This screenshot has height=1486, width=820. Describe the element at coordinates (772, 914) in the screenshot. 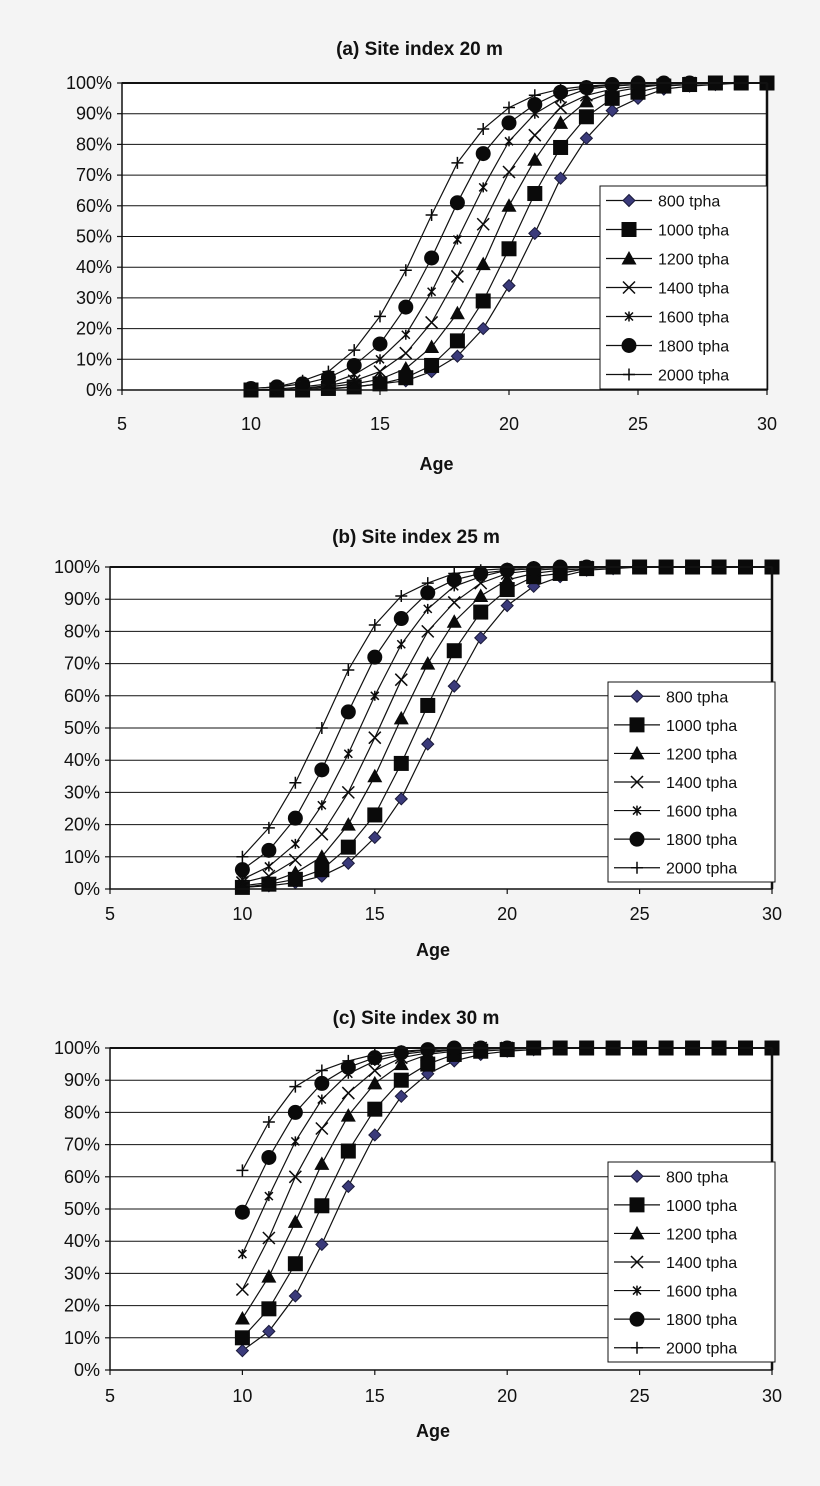

I see `x-tick-label: 30` at that location.